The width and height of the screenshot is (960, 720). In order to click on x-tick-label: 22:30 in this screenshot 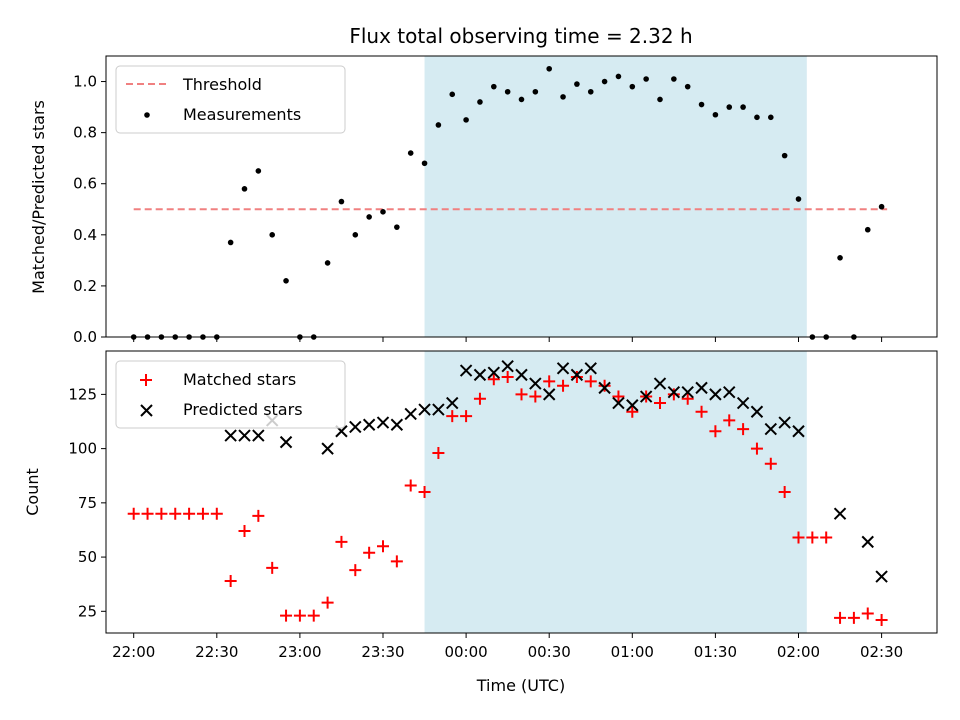, I will do `click(216, 652)`.